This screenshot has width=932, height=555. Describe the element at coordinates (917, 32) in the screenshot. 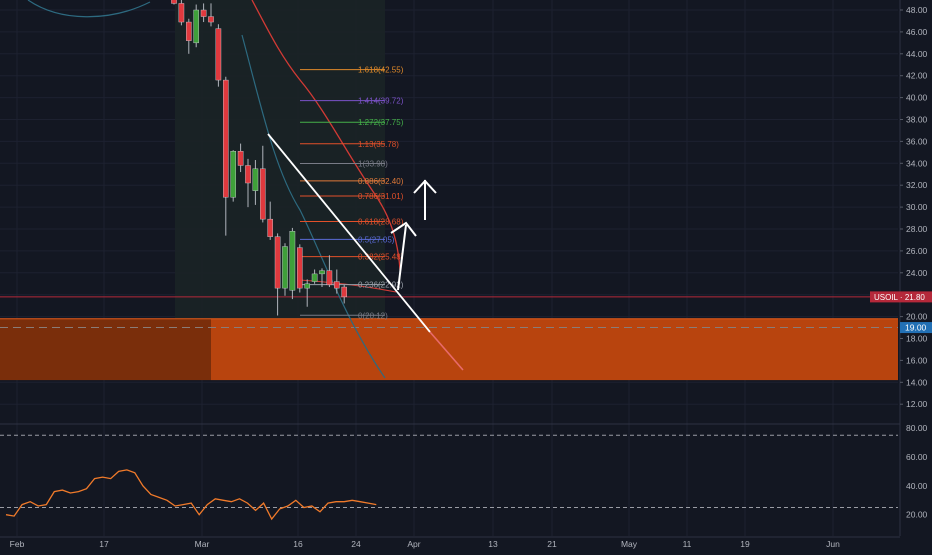

I see `price-tick-label: 46.00` at that location.